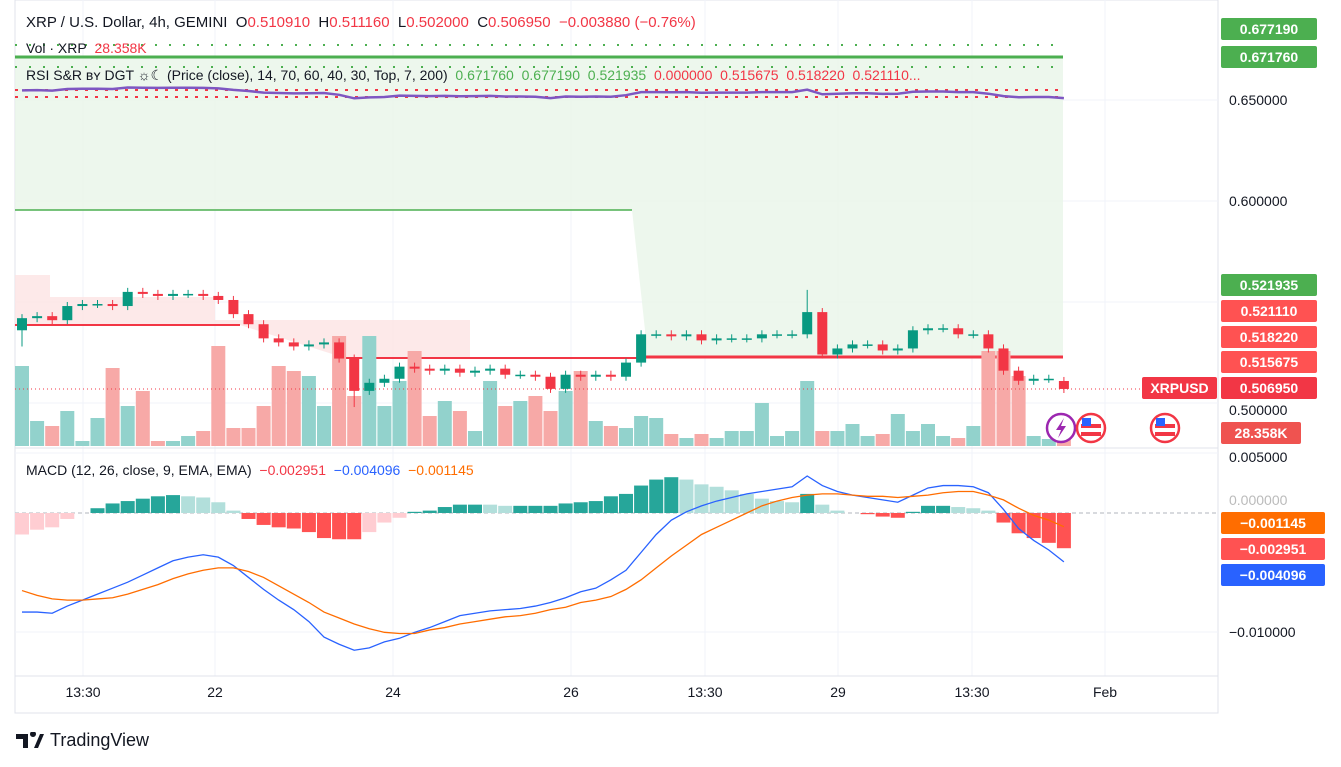 The image size is (1341, 767). I want to click on symbol-title: XRP / U.S. Dollar, 4h, GEMINI, so click(127, 22).